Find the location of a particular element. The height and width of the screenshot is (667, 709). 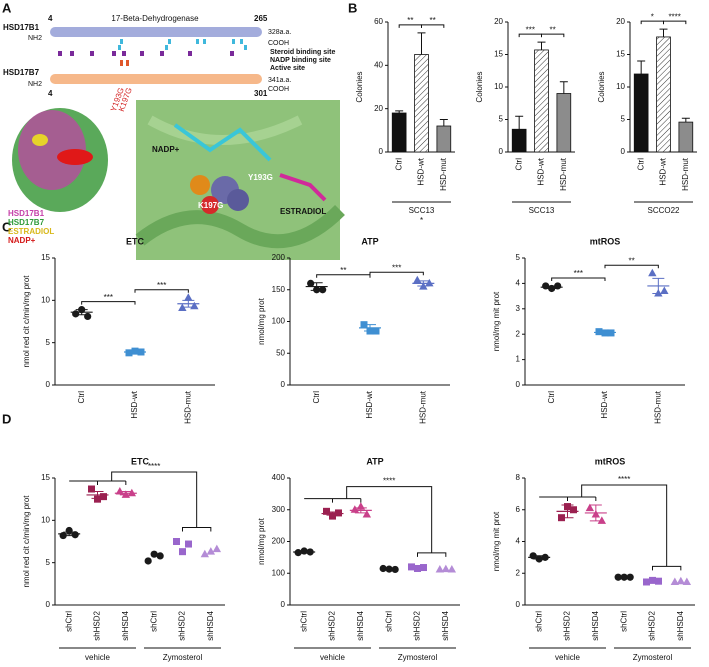

y-tick-label: 4 is located at coordinates (518, 283).